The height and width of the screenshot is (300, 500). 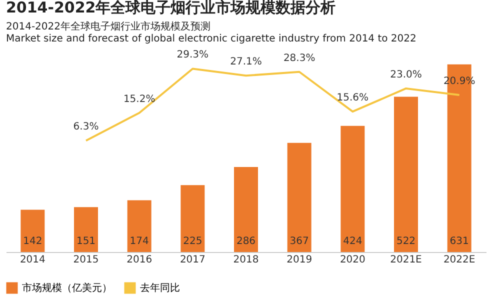 I want to click on x-tick-label: 2022E, so click(x=459, y=260).